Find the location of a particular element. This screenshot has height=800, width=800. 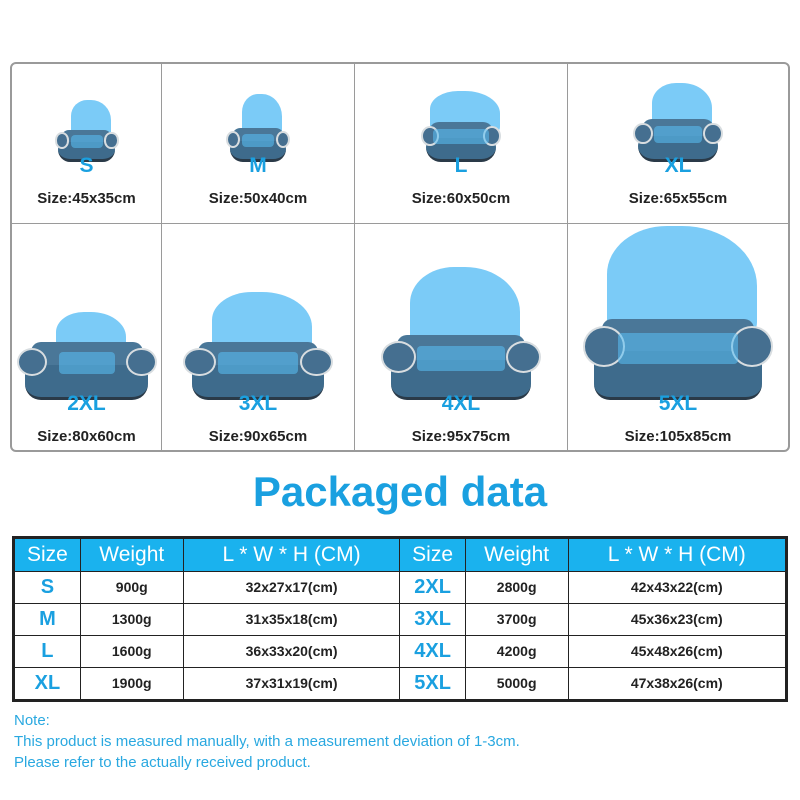

table-row: S 900g 32x27x17(cm) 2XL 2800g 42x43x22(cm) is located at coordinates (400, 587).